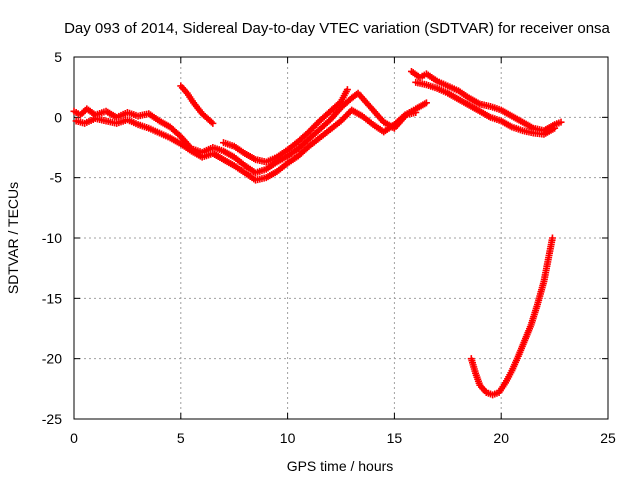 The width and height of the screenshot is (640, 480). Describe the element at coordinates (181, 438) in the screenshot. I see `x-tick-label: 5` at that location.